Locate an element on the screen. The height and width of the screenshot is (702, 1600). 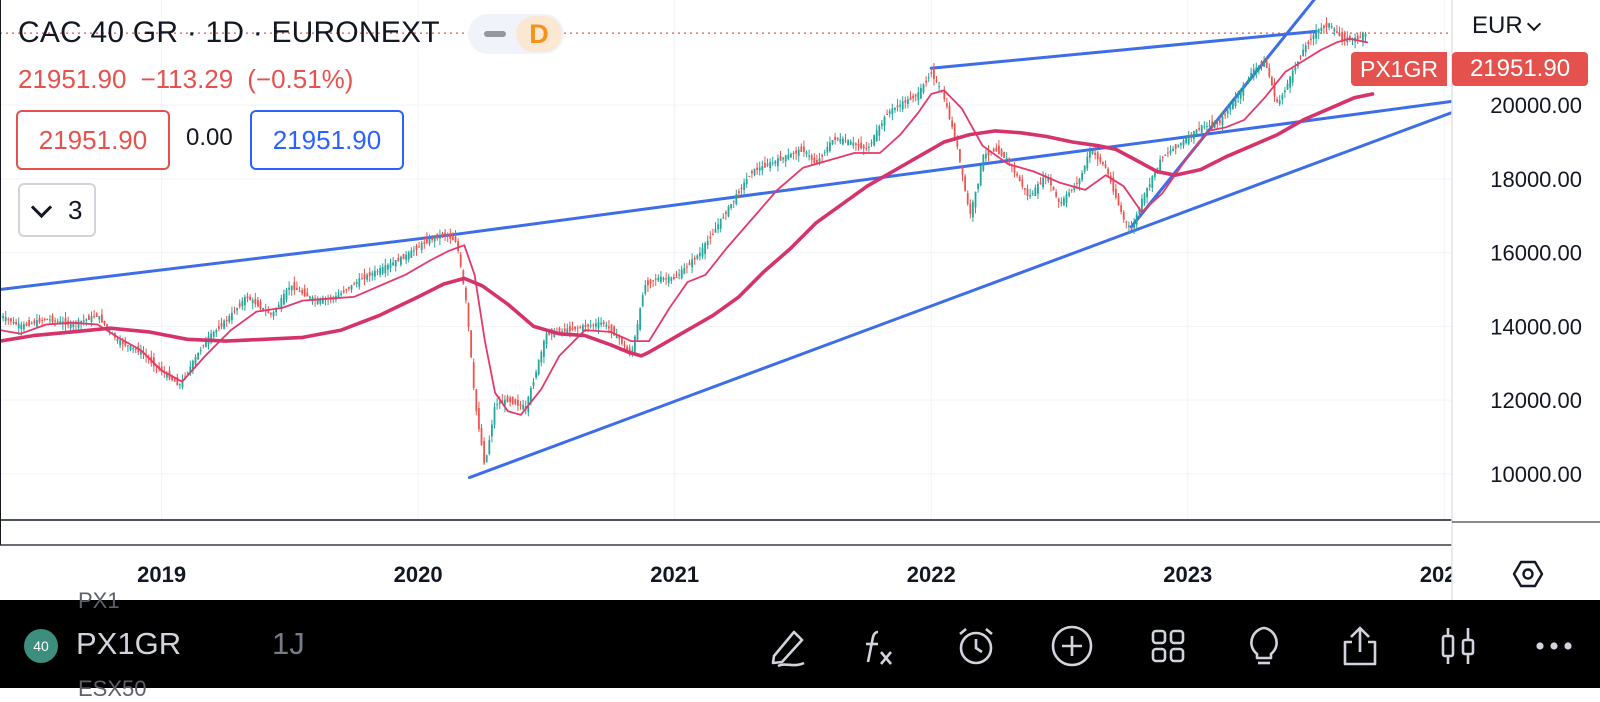
chart-type-button is located at coordinates (1458, 646).